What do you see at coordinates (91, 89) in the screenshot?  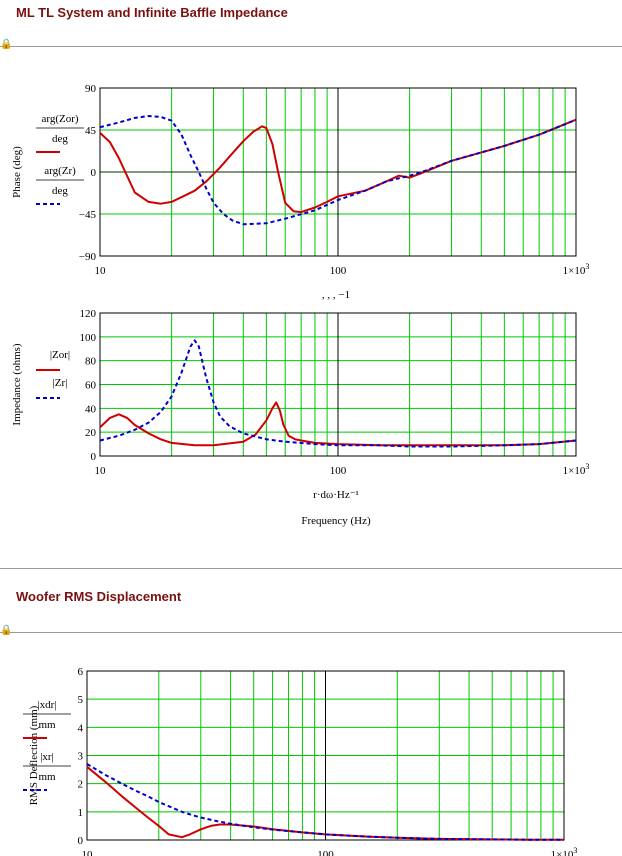 I see `y-tick-label: 90` at bounding box center [91, 89].